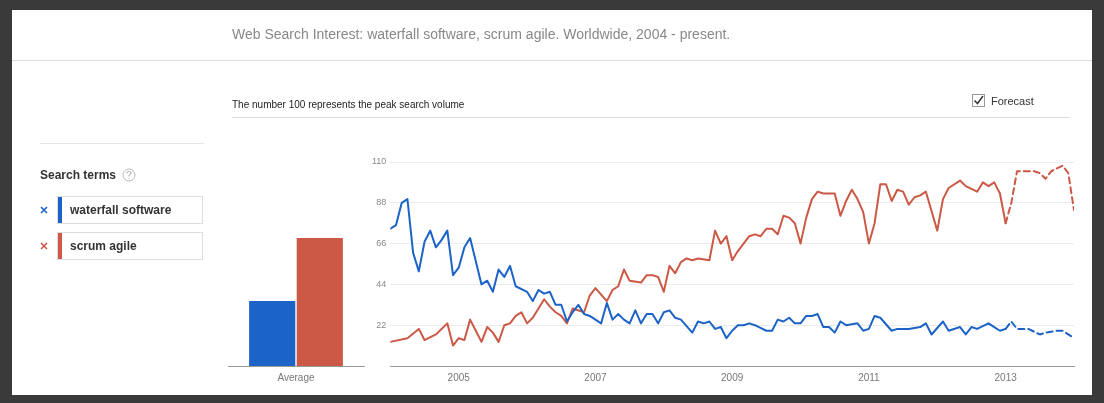 Image resolution: width=1104 pixels, height=403 pixels. Describe the element at coordinates (1012, 100) in the screenshot. I see `text: Forecast` at that location.